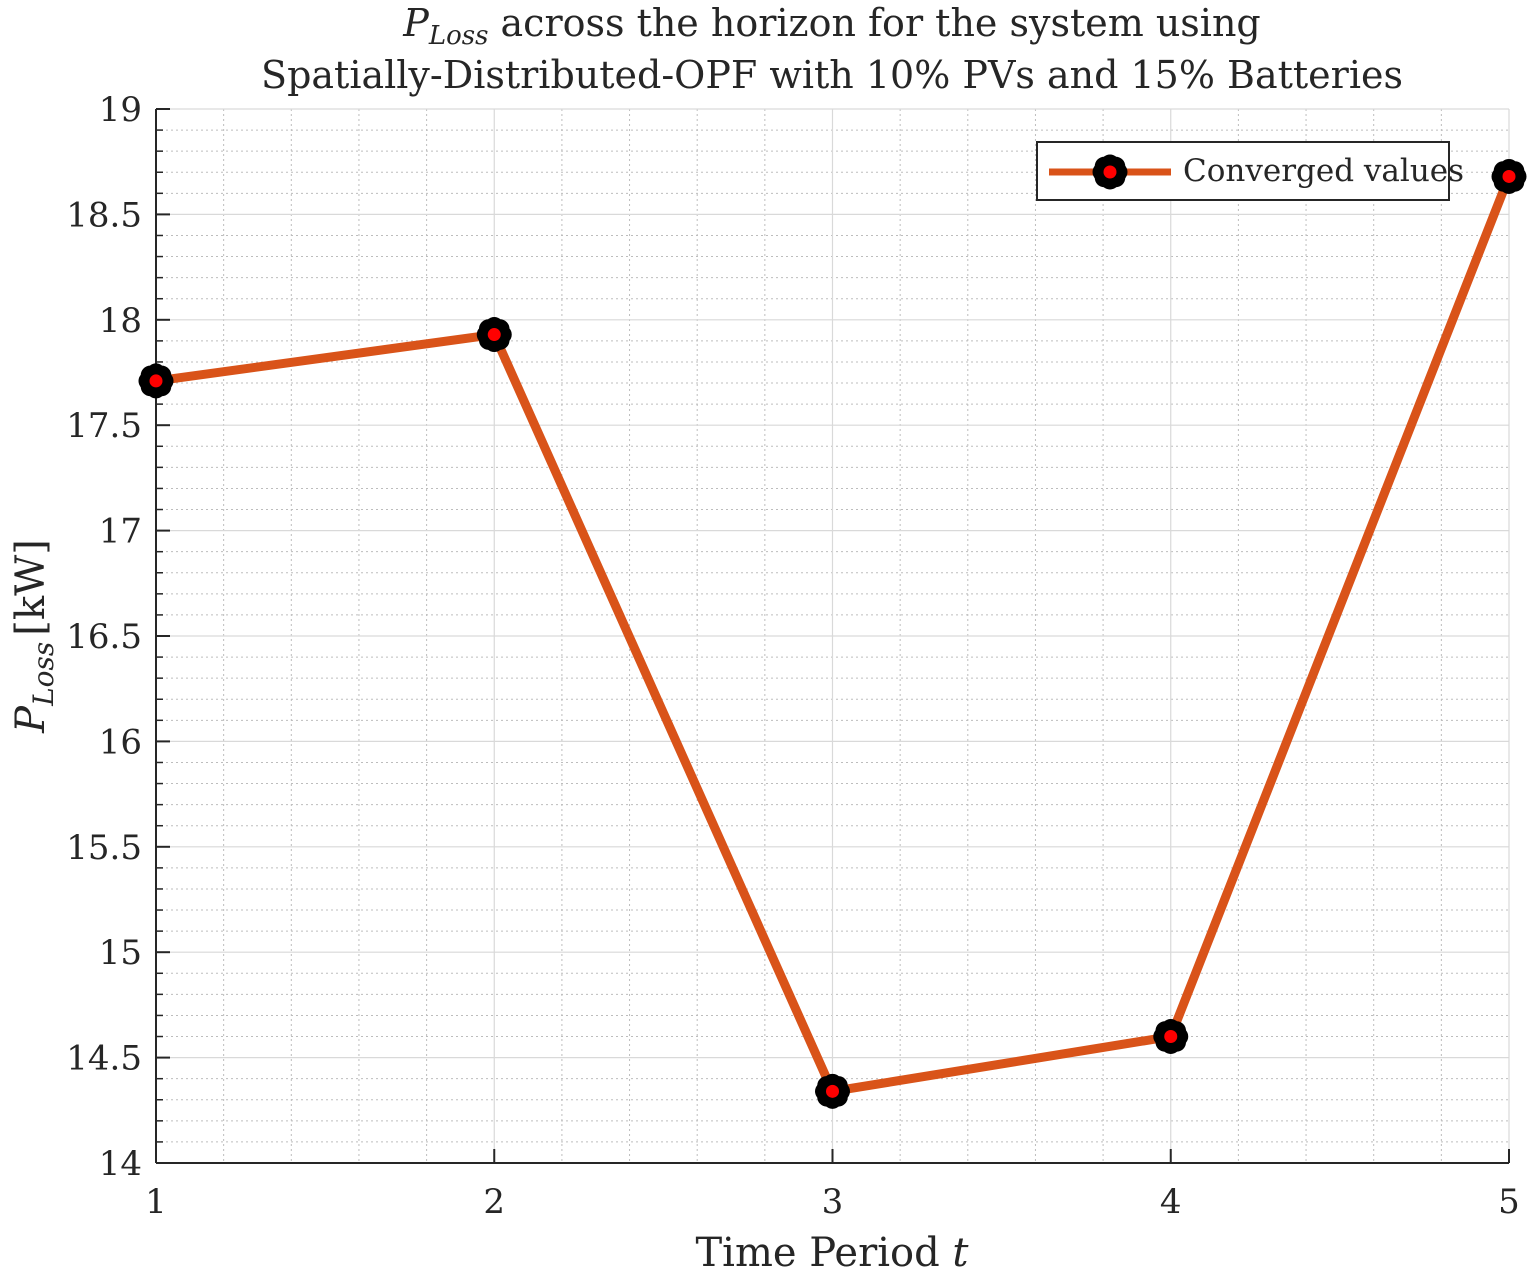 The height and width of the screenshot is (1278, 1532). Describe the element at coordinates (1509, 1202) in the screenshot. I see `x-tick-label: 5` at that location.